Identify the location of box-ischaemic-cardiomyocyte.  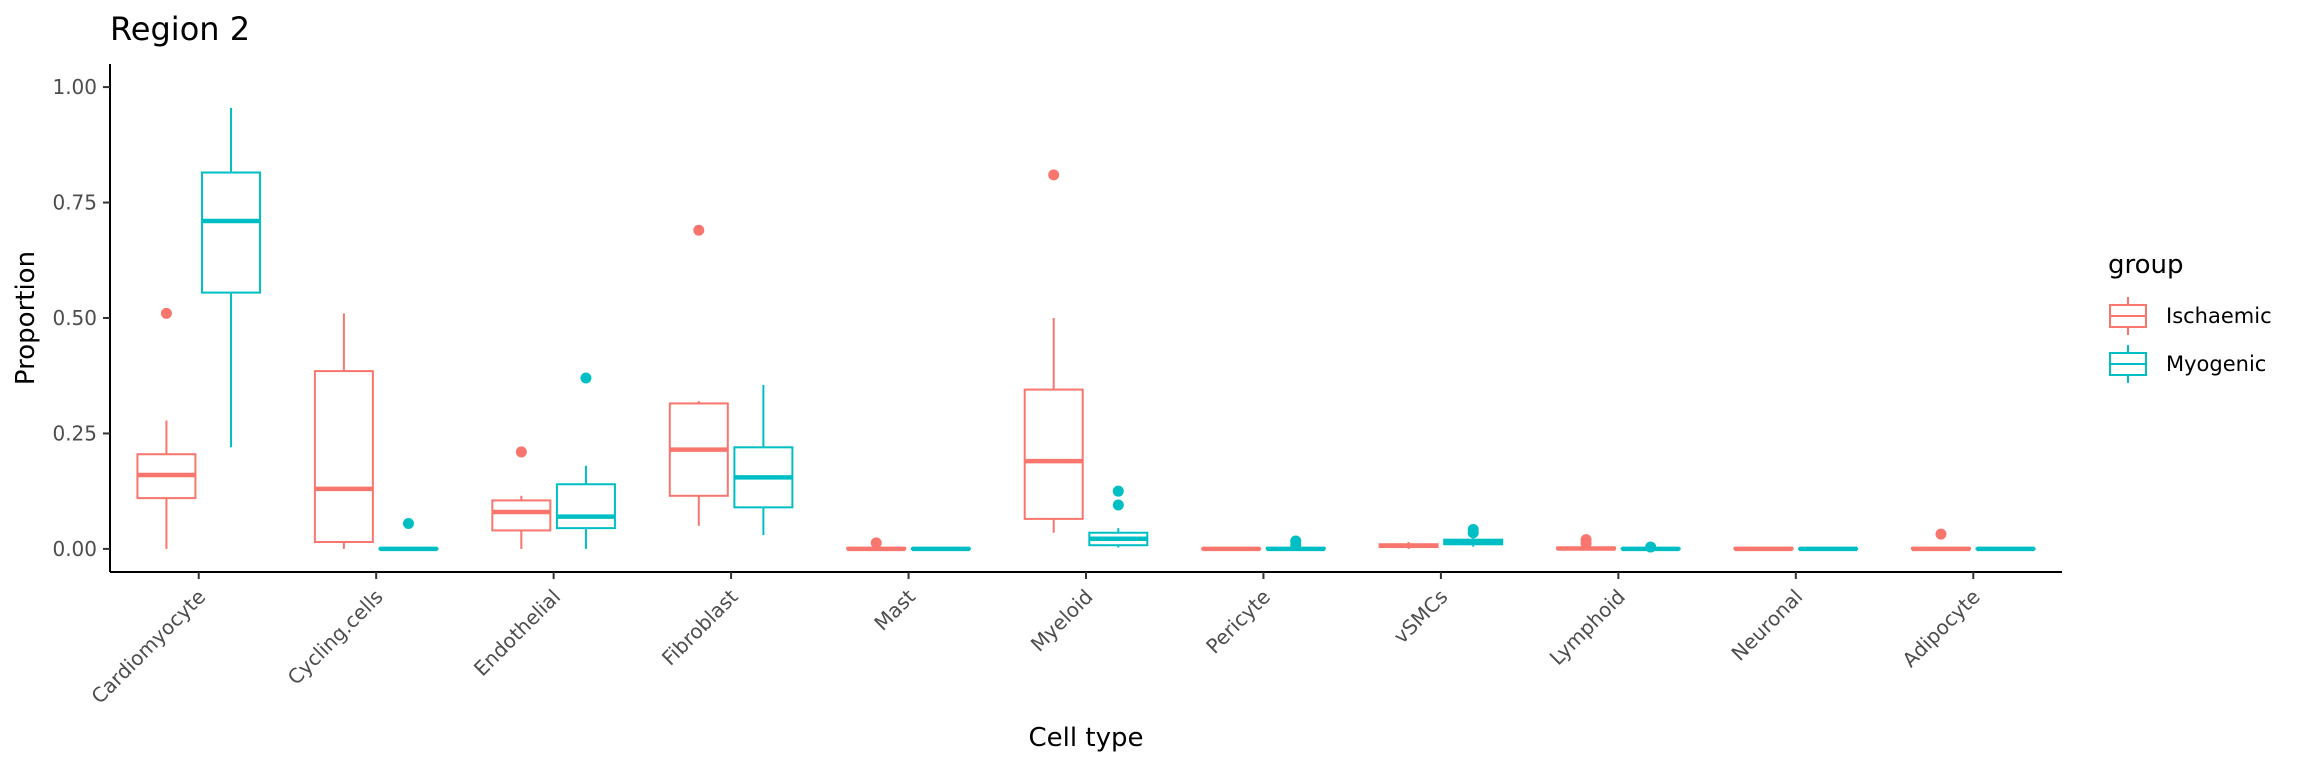
(166, 428).